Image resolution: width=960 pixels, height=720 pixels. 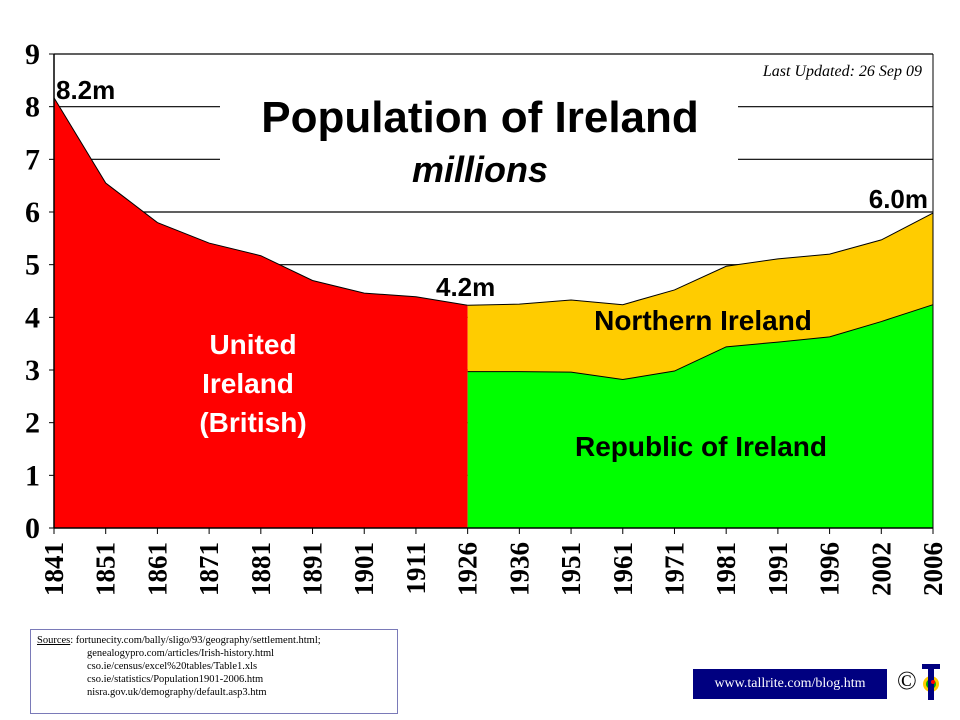 What do you see at coordinates (252, 422) in the screenshot?
I see `united-ireland-label-line3: (British)` at bounding box center [252, 422].